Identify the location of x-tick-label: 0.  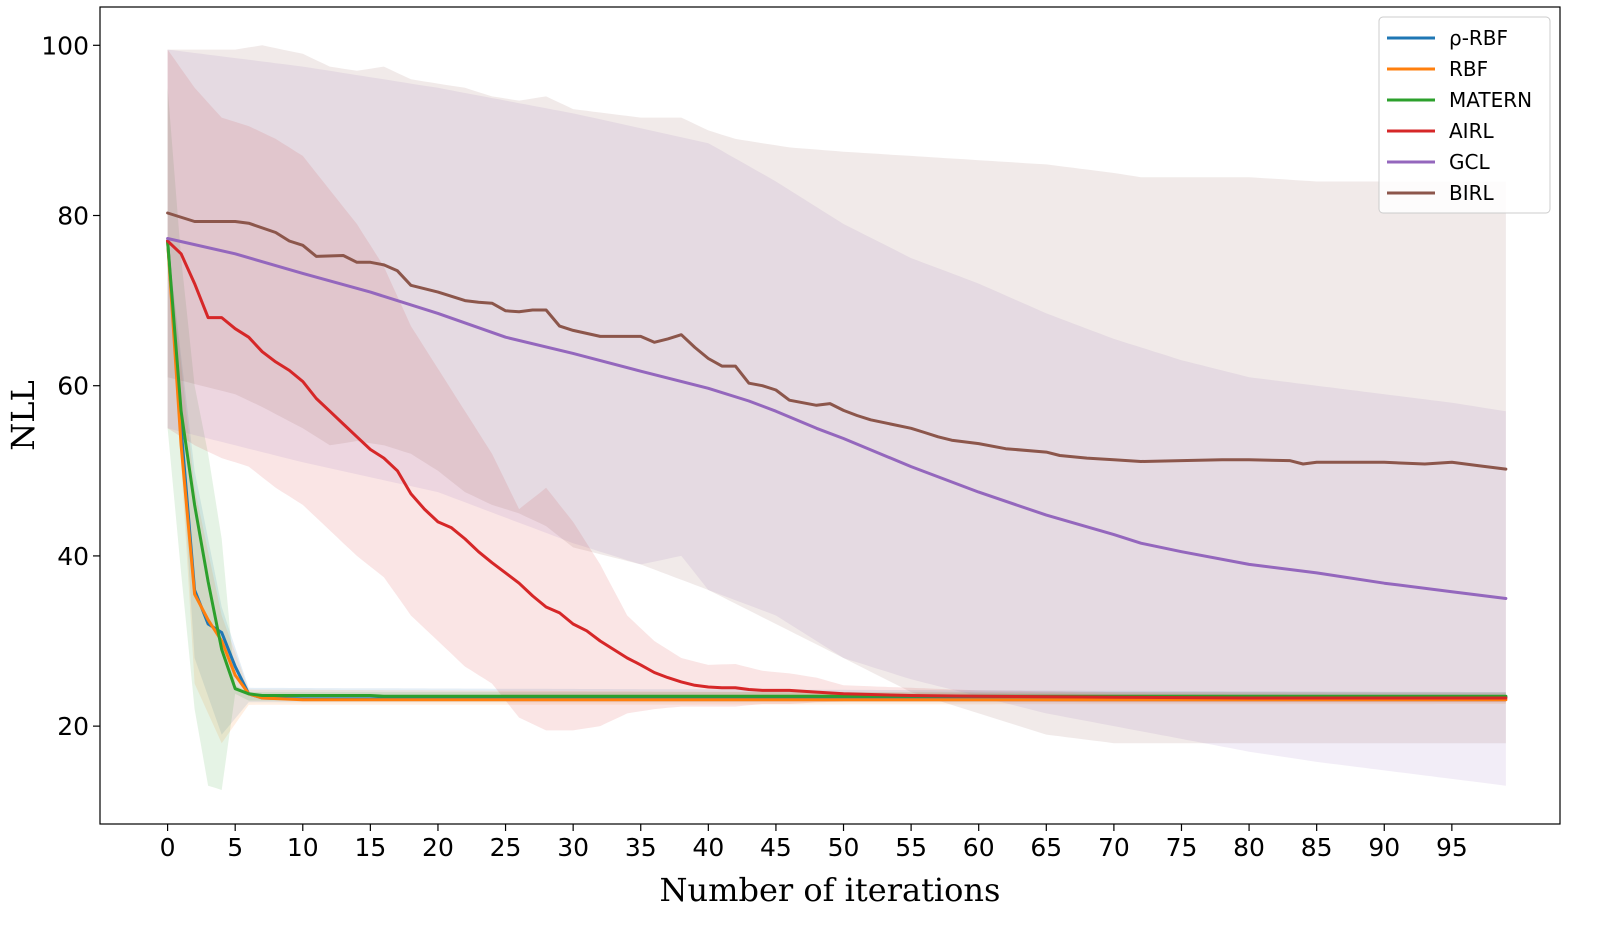
(168, 847).